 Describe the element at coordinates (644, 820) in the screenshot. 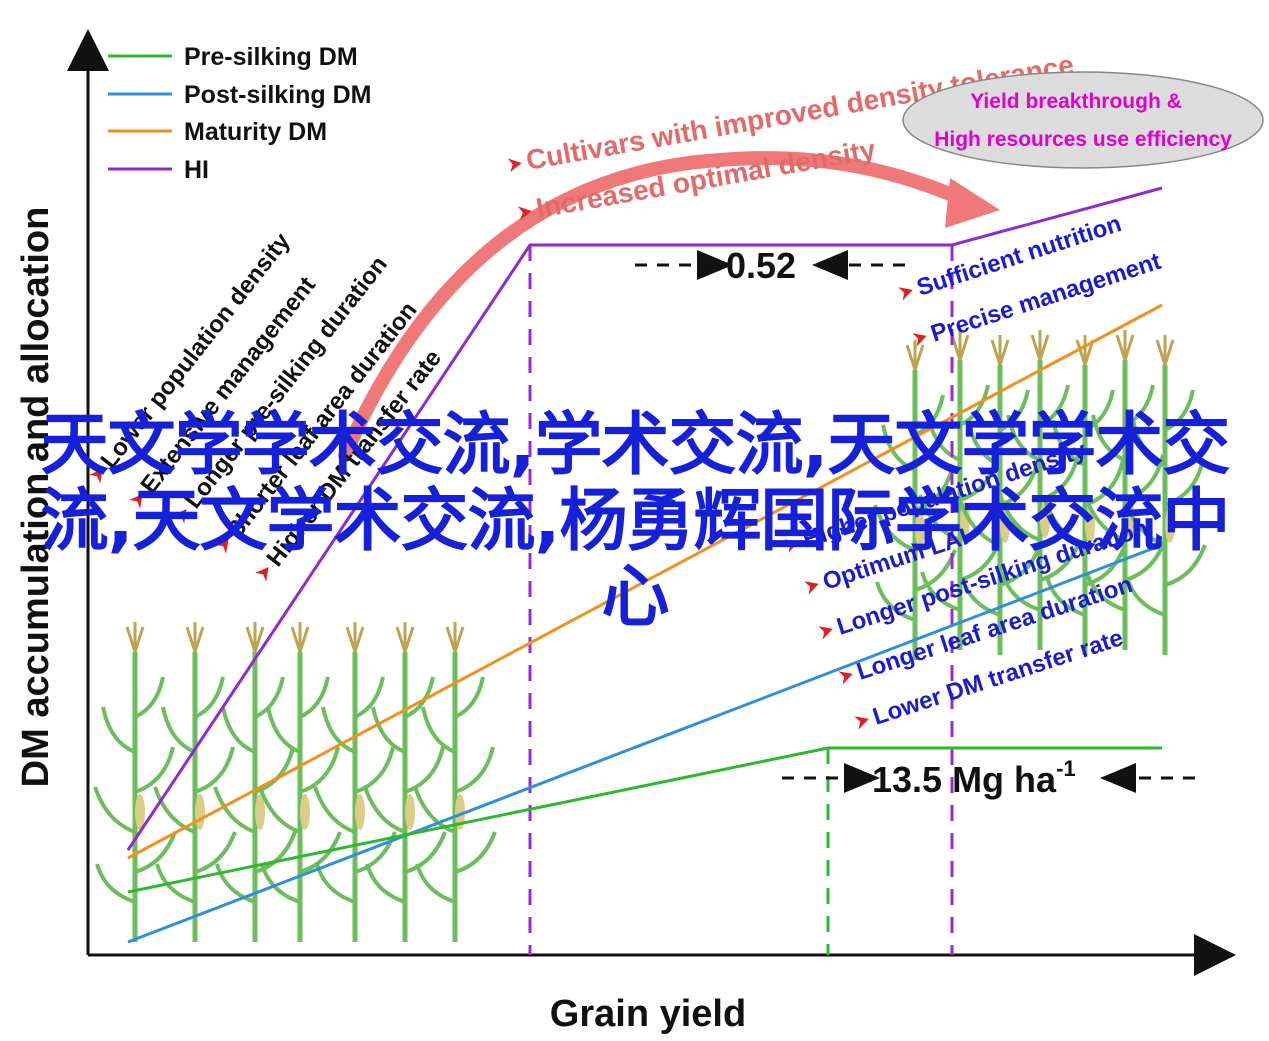

I see `series-pre-silking` at that location.